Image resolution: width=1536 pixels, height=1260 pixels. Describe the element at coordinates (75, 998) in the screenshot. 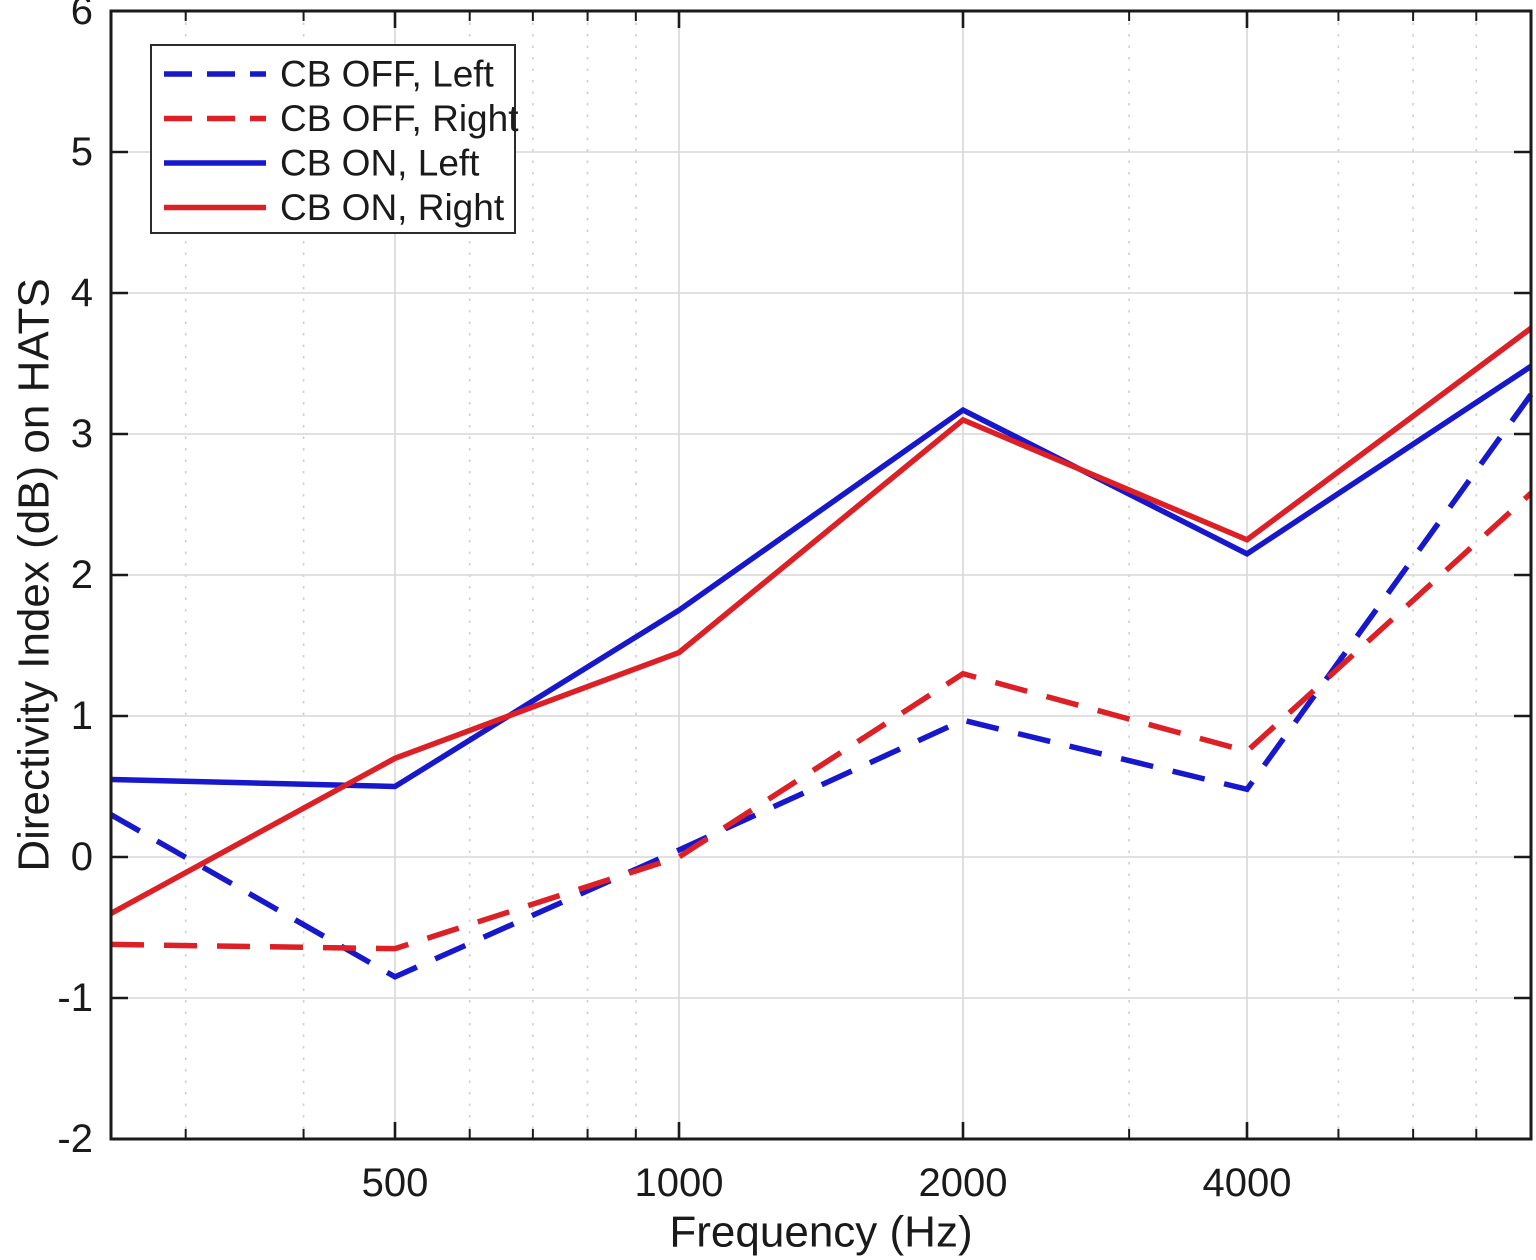

I see `y-tick-label--1: -1` at that location.